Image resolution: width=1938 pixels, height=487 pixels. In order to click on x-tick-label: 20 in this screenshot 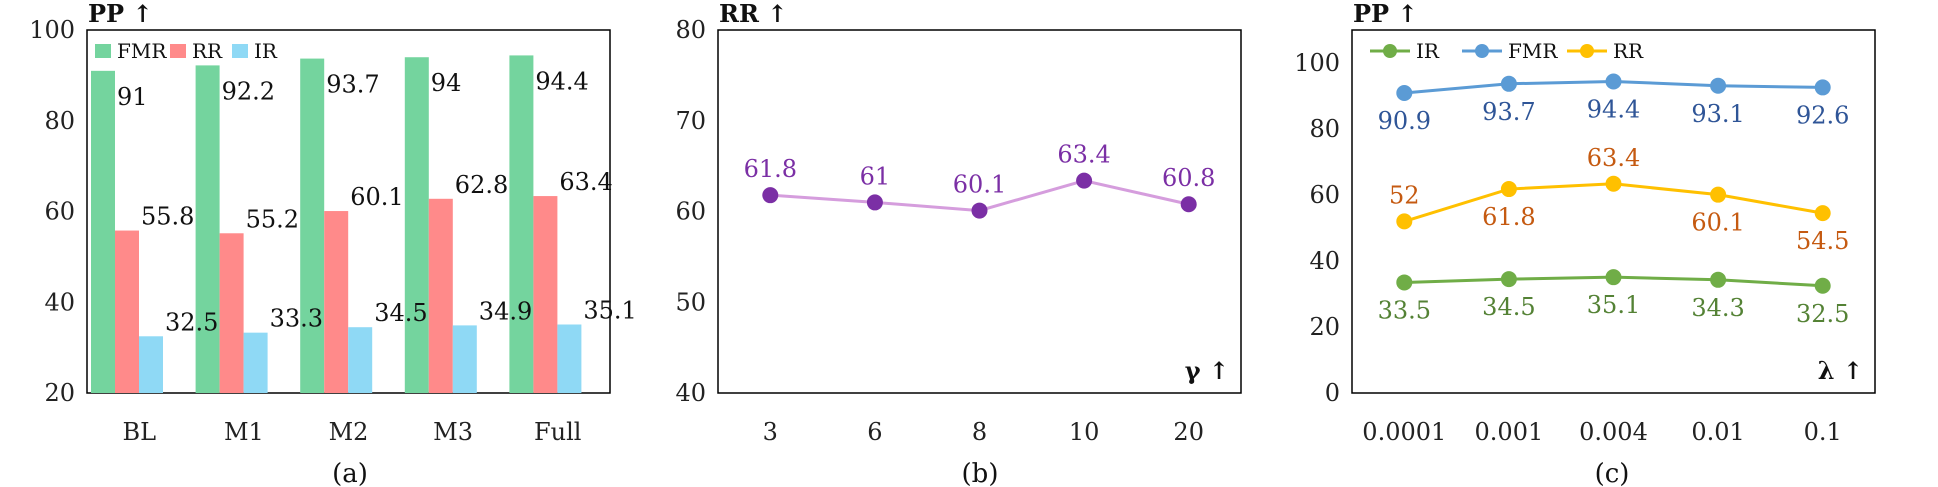, I will do `click(1188, 432)`.